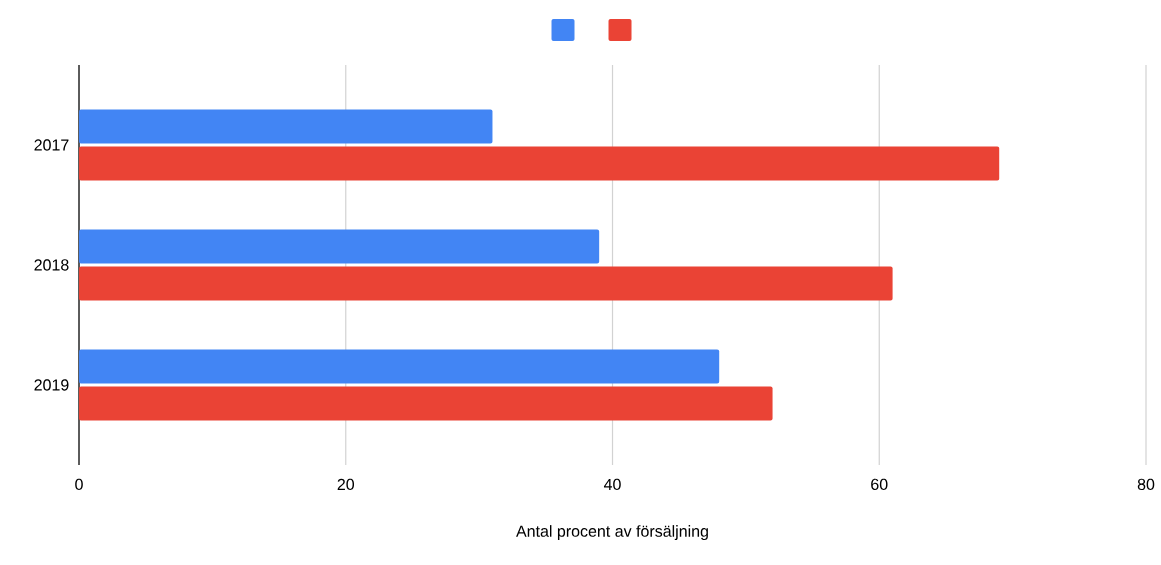 The image size is (1161, 565). What do you see at coordinates (51, 145) in the screenshot?
I see `y-tick-label: 2017` at bounding box center [51, 145].